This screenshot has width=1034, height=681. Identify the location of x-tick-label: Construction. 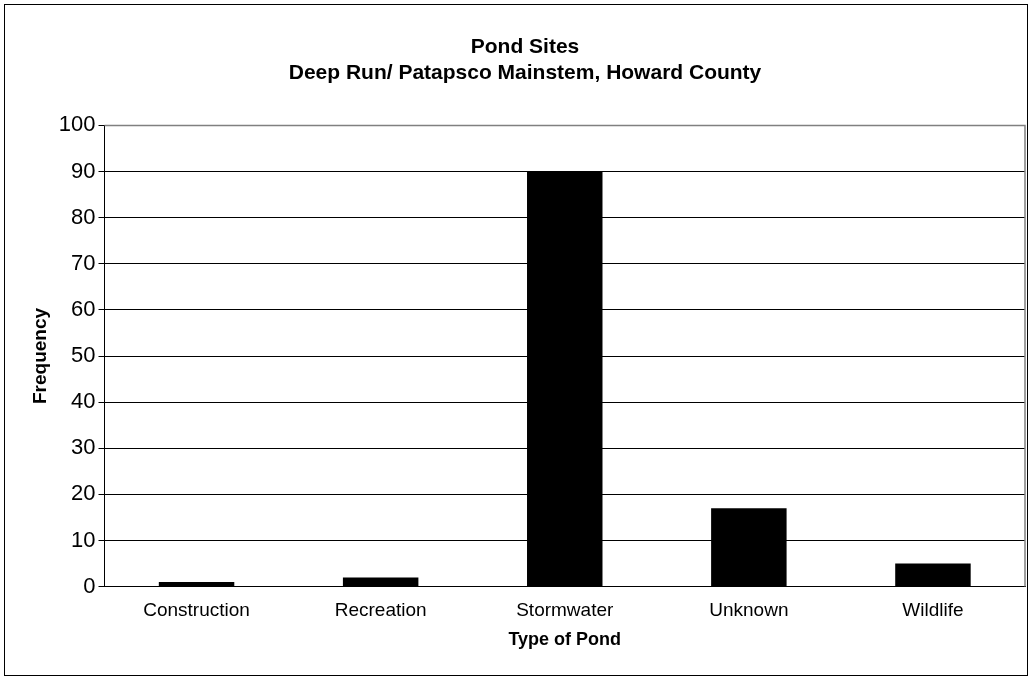
(196, 610).